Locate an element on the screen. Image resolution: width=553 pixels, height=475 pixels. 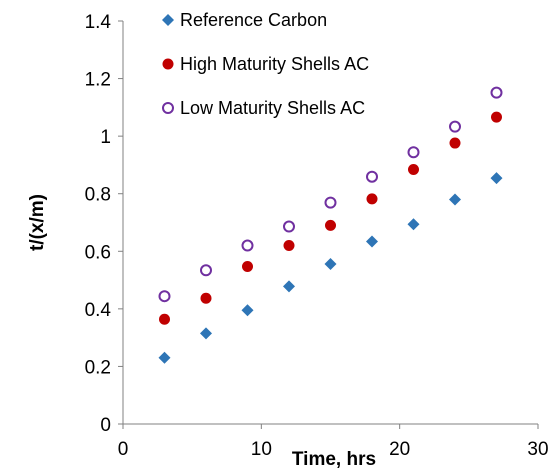
y-ticks: 0 0.2 0.4 0.6 0.8 1 1.2 1.4 is located at coordinates (104, 224).